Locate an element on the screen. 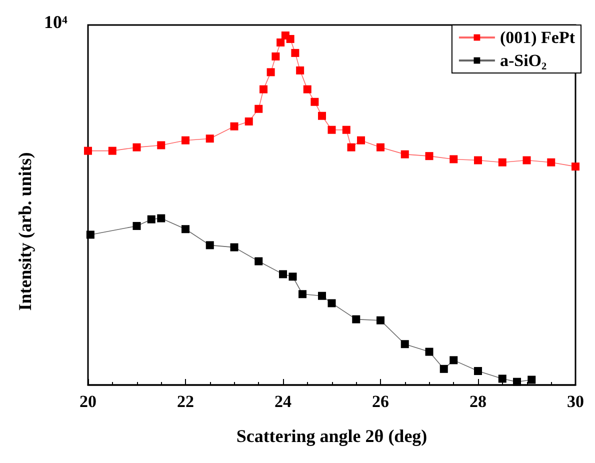 This screenshot has height=463, width=595. text: 10⁴ is located at coordinates (56, 22).